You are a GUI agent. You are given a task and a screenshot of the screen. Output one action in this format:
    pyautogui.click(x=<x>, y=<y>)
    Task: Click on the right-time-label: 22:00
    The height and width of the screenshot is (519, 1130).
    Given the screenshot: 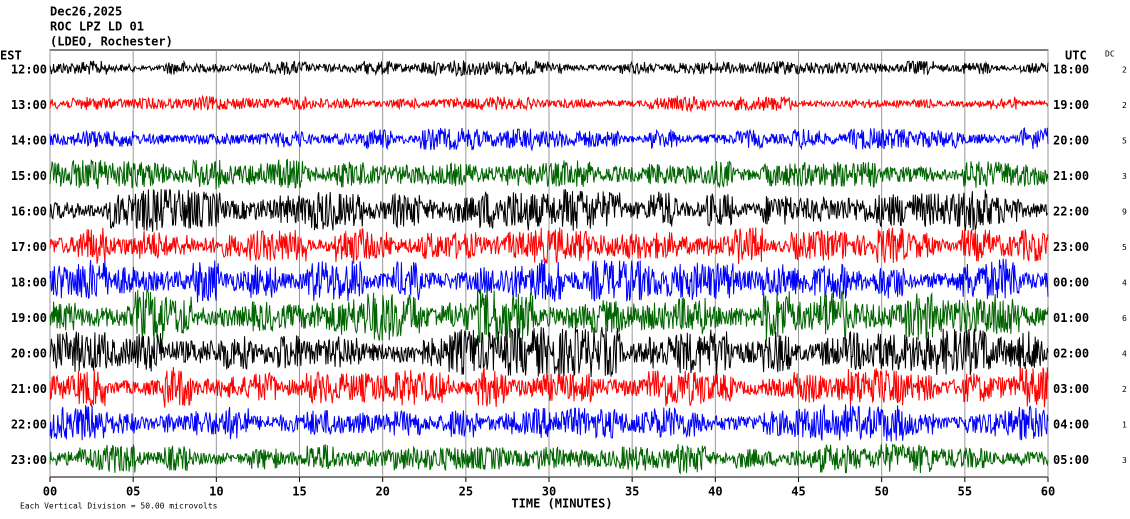 What is the action you would take?
    pyautogui.click(x=1071, y=212)
    